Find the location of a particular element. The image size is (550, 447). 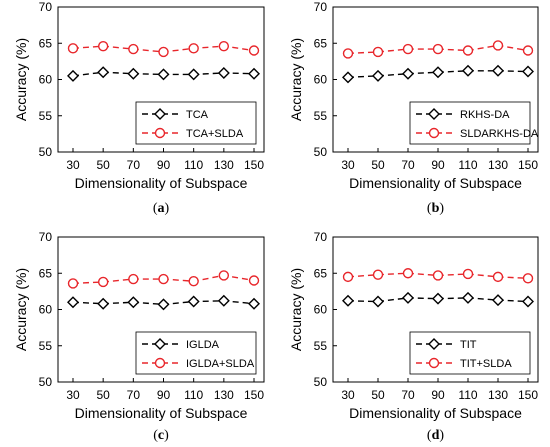

panel-caption: (d) is located at coordinates (435, 435).